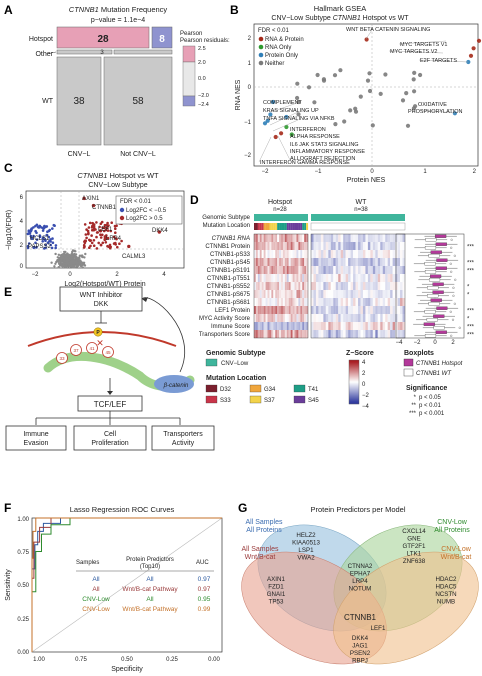 The width and height of the screenshot is (482, 676). I want to click on roc-row-samples: All, so click(96, 589).